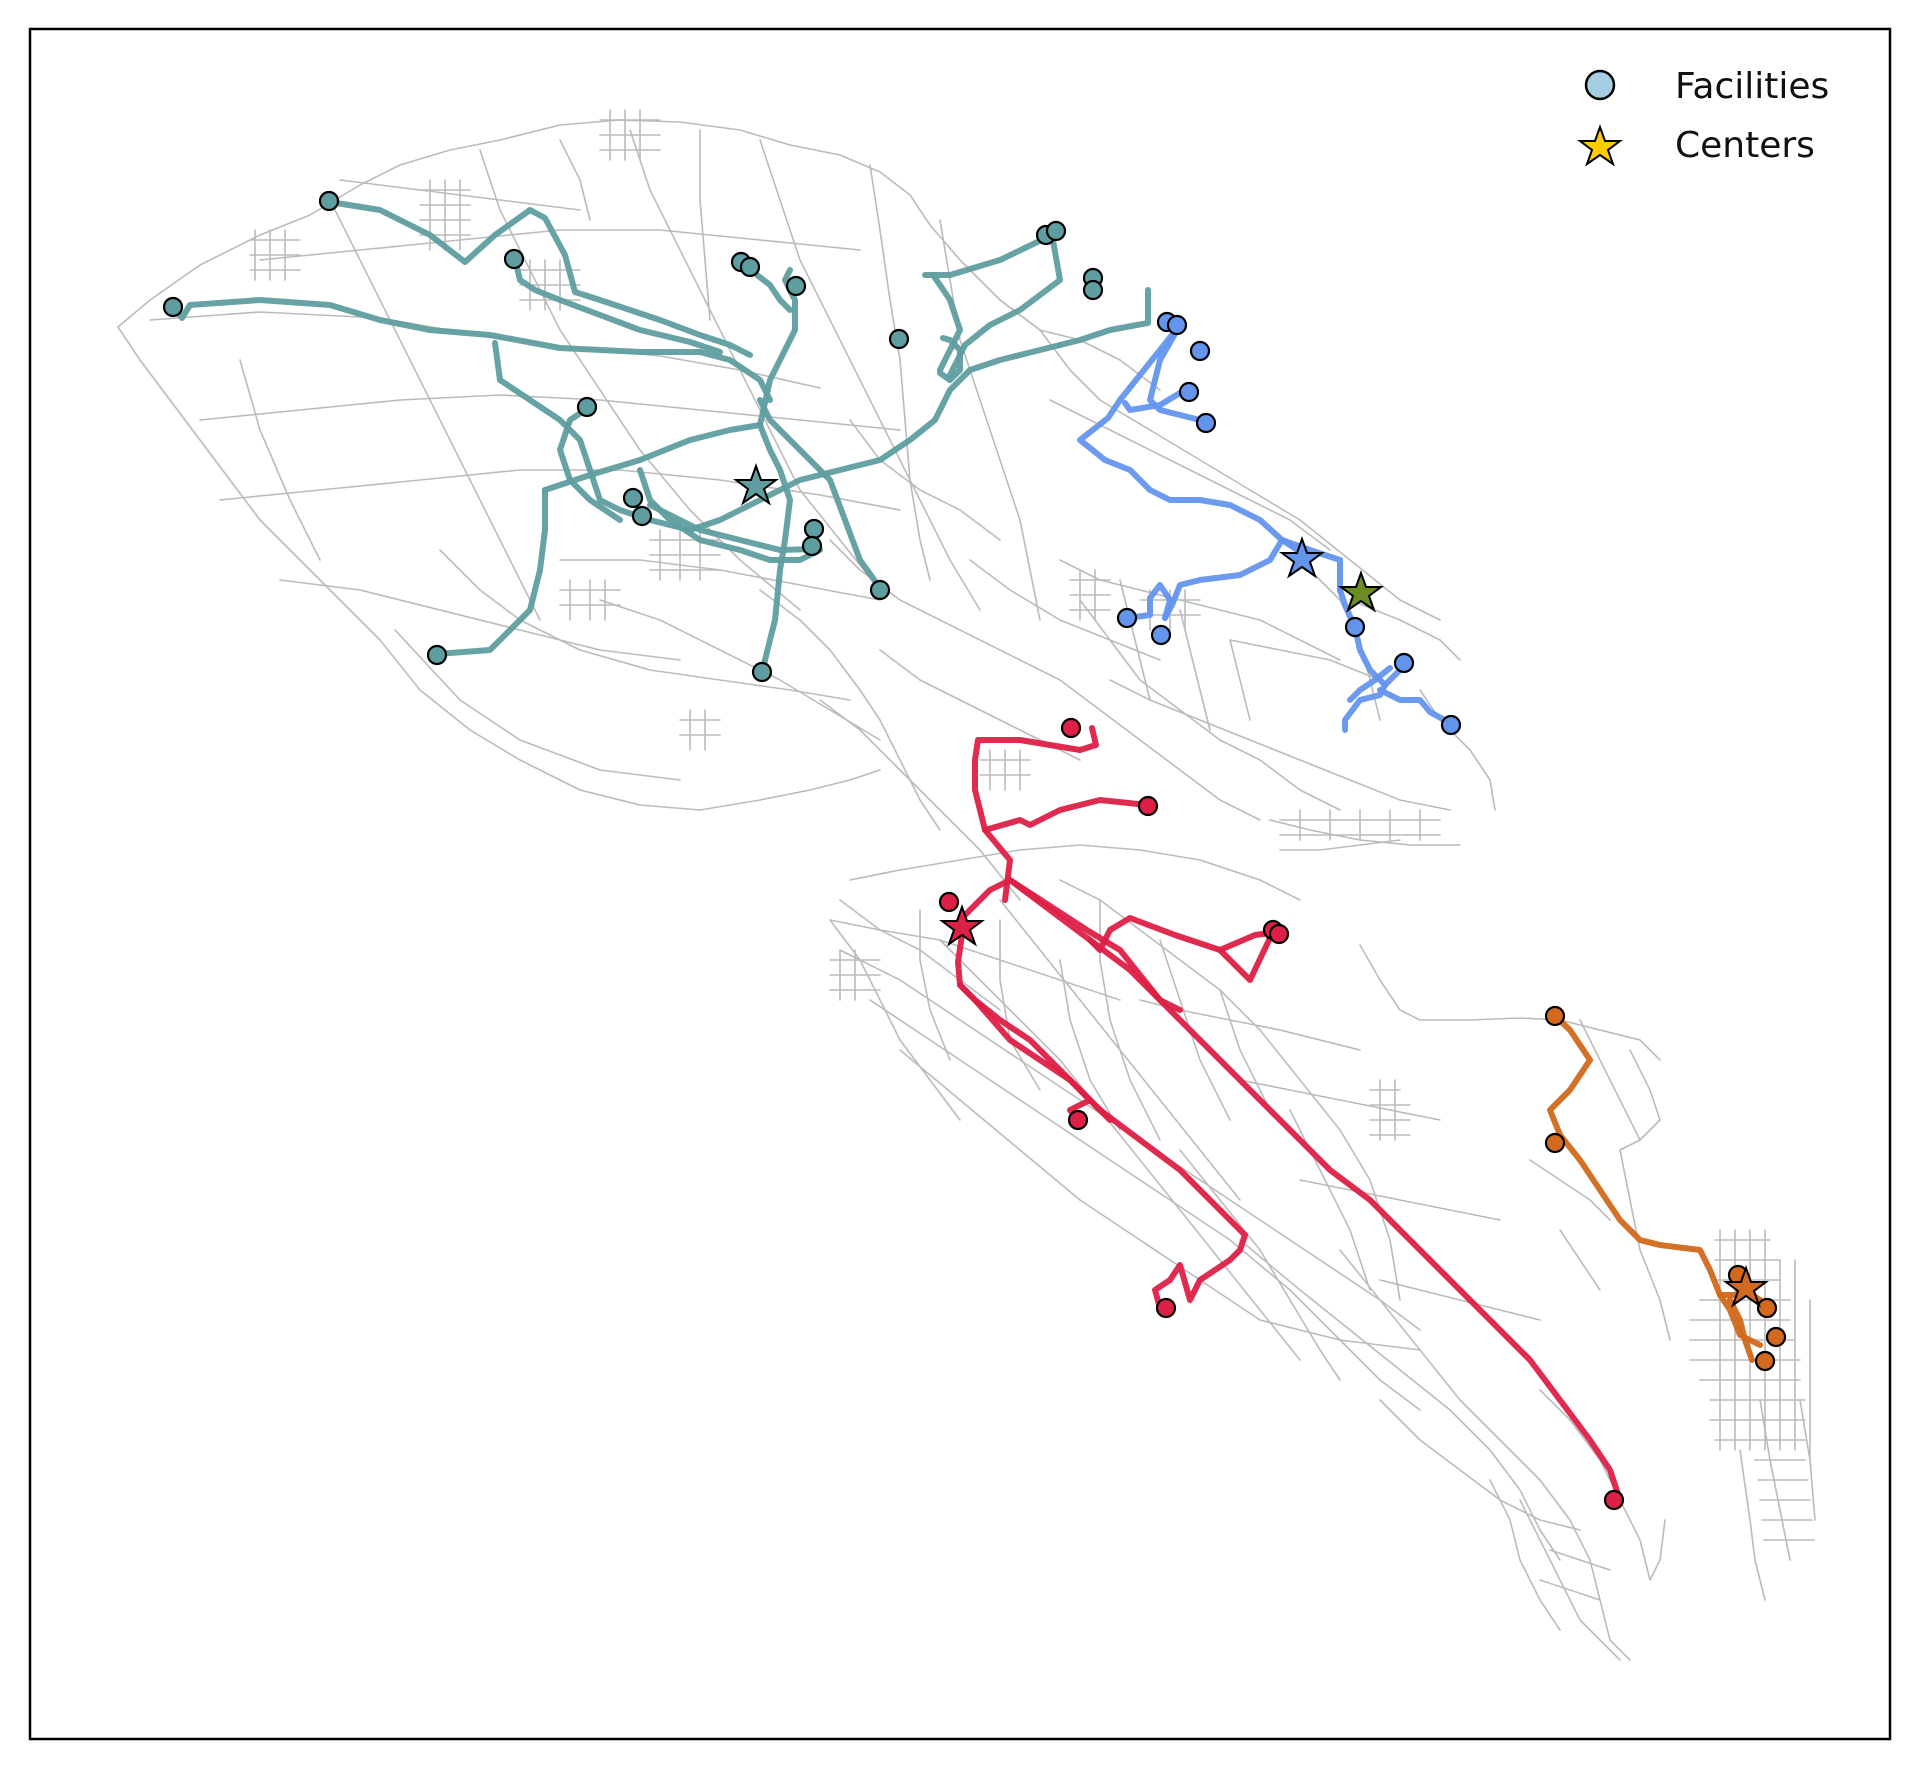 This screenshot has width=1919, height=1770. What do you see at coordinates (1745, 145) in the screenshot?
I see `legend-centers-label: Centers` at bounding box center [1745, 145].